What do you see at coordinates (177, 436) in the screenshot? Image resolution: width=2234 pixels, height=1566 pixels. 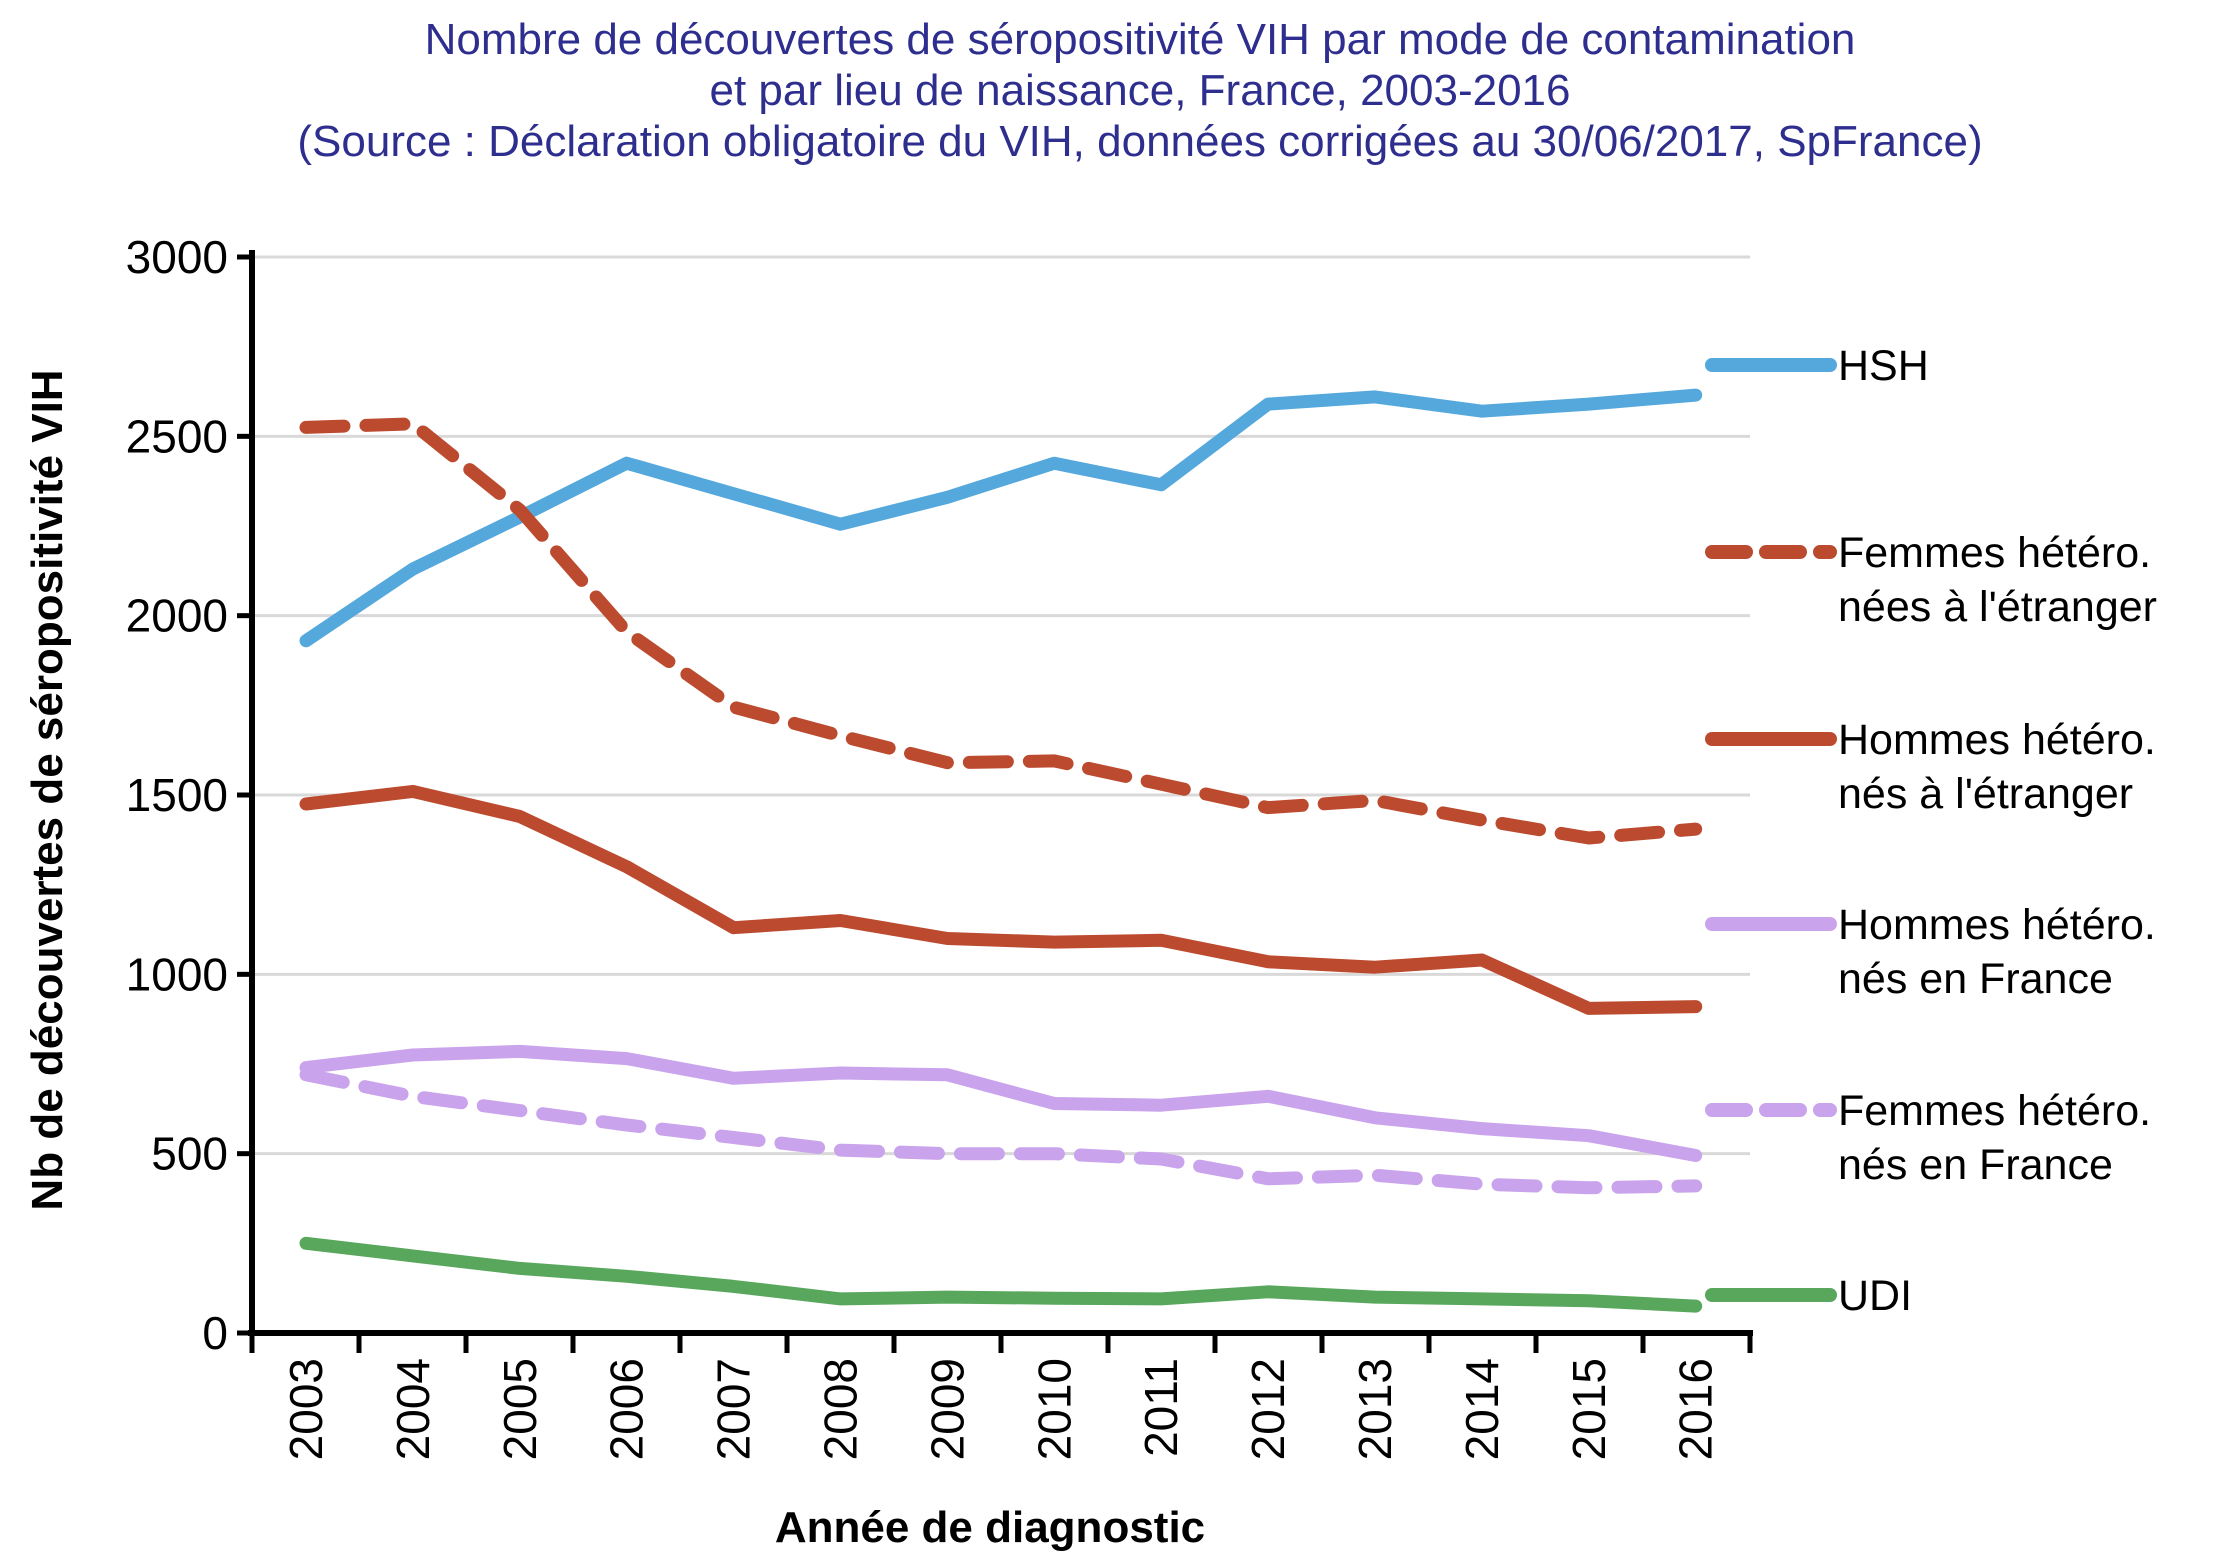 I see `y-tick-label-2500: 2500` at bounding box center [177, 436].